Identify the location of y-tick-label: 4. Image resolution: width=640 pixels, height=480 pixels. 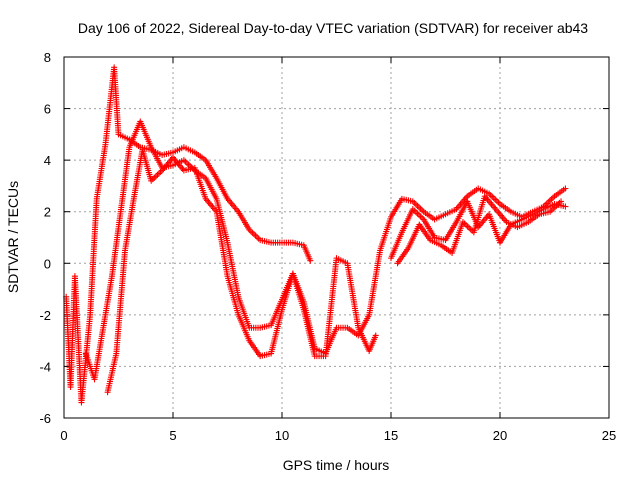
(47, 160).